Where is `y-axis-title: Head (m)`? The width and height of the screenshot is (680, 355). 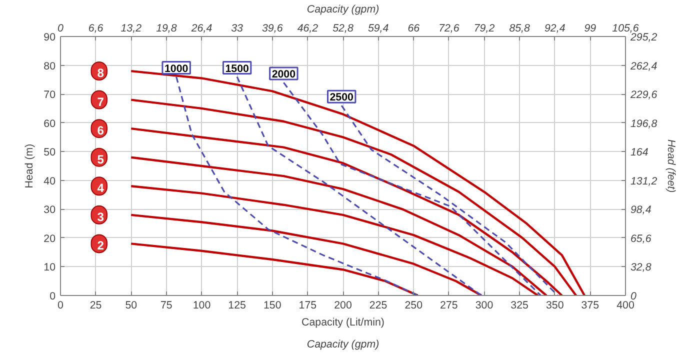
y-axis-title: Head (m) is located at coordinates (30, 166).